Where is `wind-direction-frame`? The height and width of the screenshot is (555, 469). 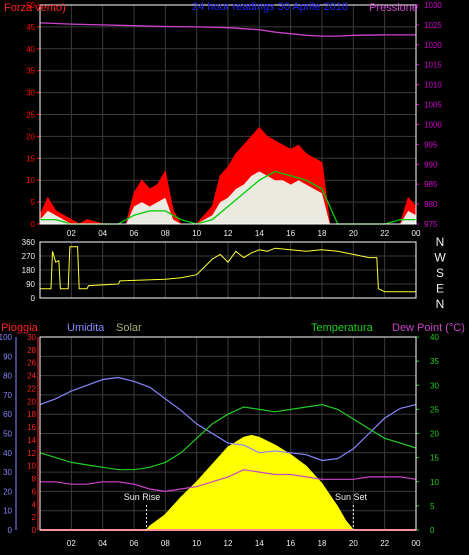 wind-direction-frame is located at coordinates (228, 270).